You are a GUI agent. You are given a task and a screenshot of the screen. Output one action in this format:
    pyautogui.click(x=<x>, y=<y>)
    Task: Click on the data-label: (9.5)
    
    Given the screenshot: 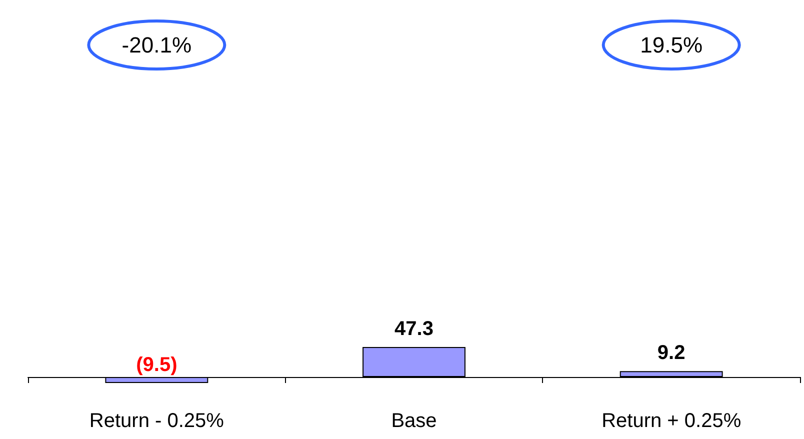 What is the action you would take?
    pyautogui.click(x=157, y=365)
    